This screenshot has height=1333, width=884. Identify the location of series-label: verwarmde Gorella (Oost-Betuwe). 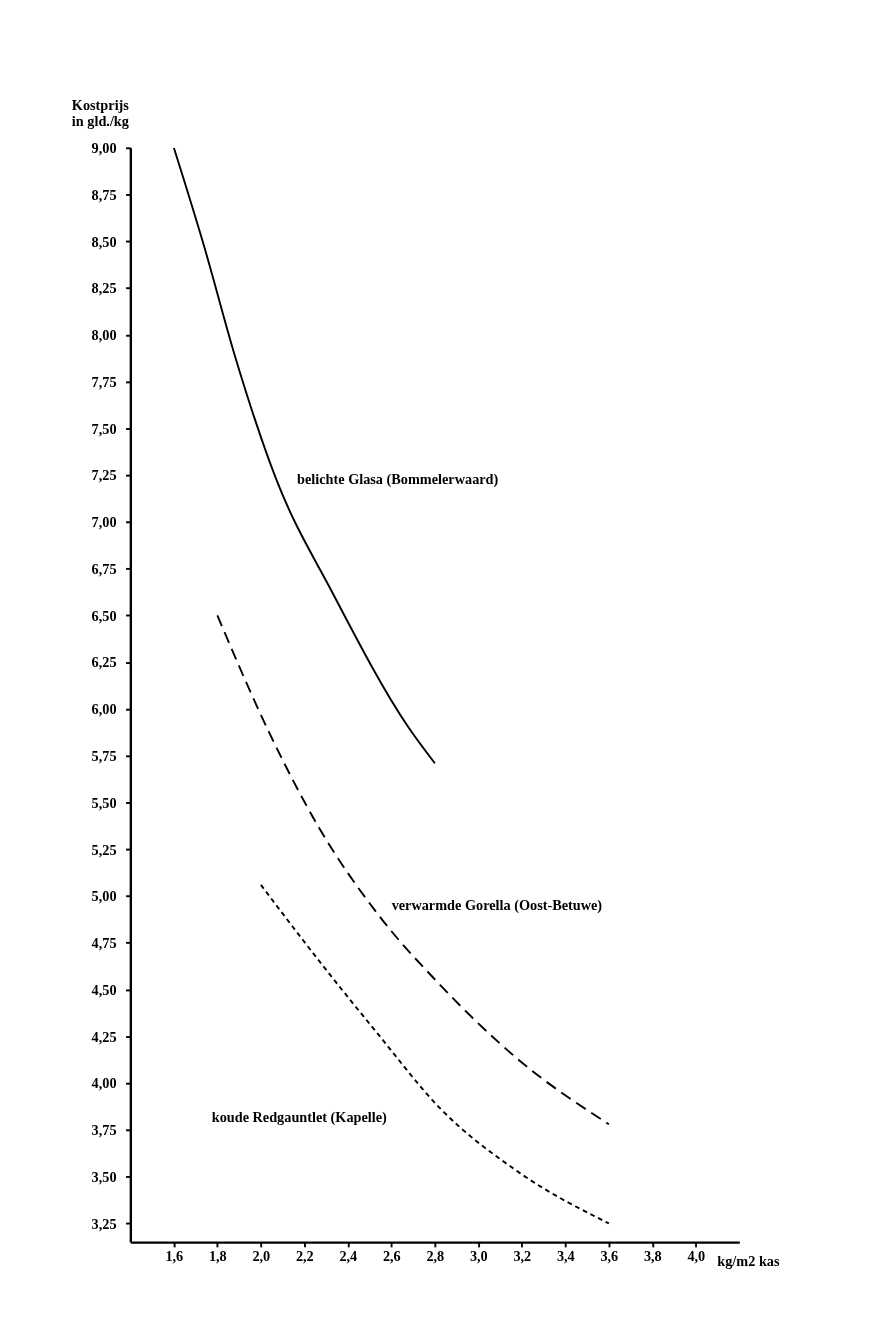
(497, 905).